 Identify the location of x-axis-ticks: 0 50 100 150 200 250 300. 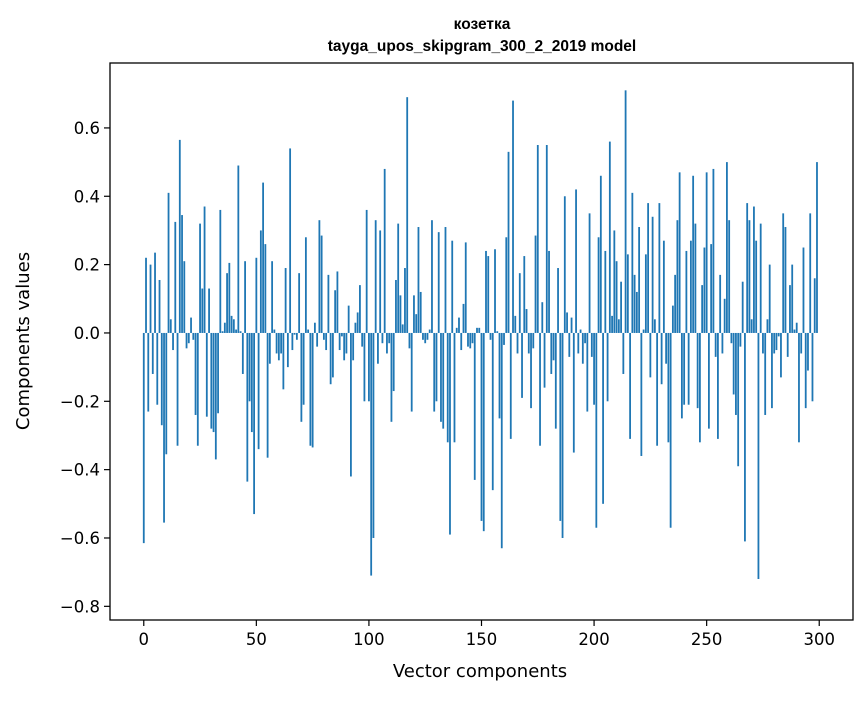
(487, 634).